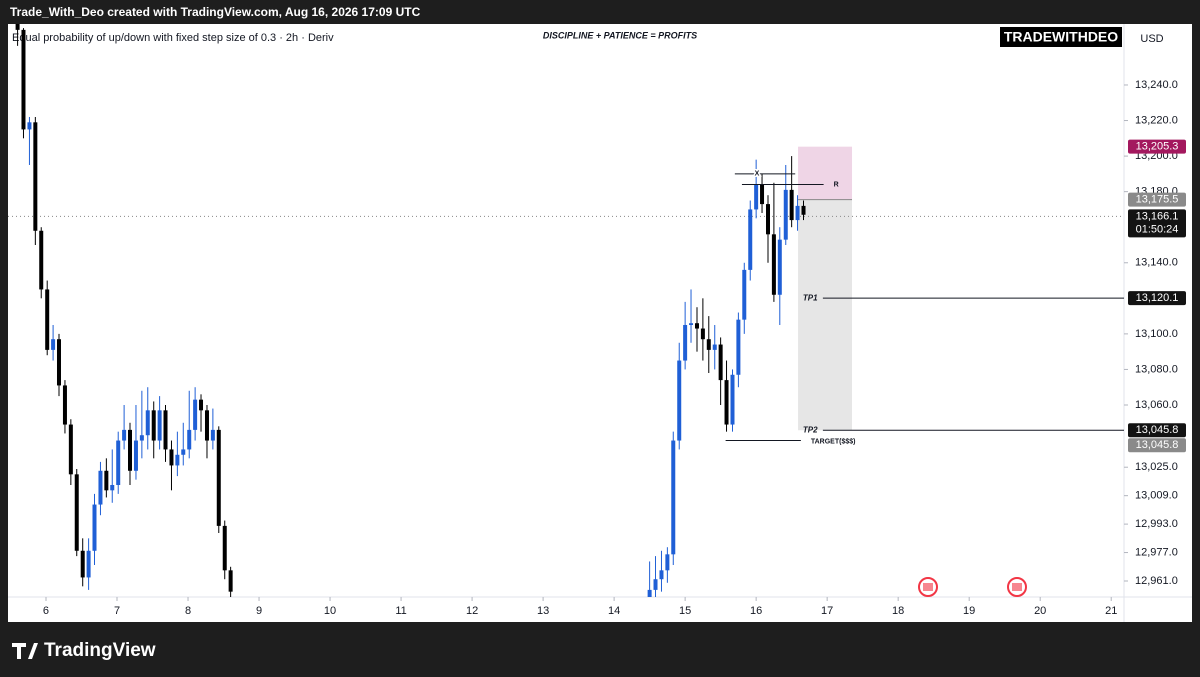 This screenshot has width=1200, height=677. Describe the element at coordinates (1156, 263) in the screenshot. I see `y-tick-label: 13,140.0` at that location.